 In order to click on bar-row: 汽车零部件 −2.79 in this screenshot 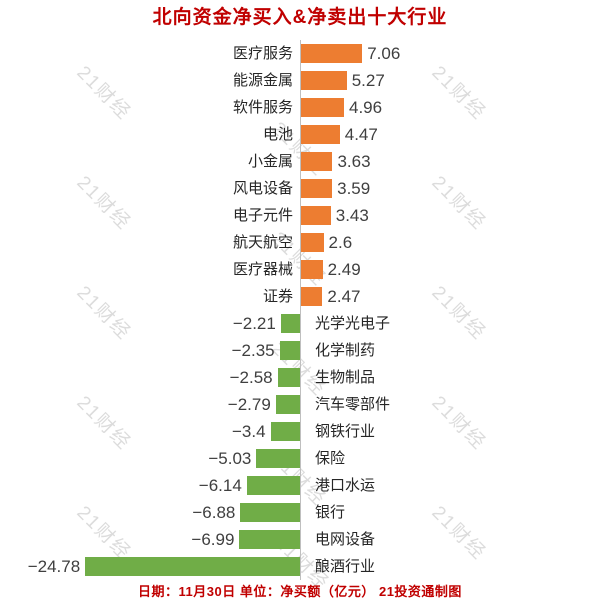, I will do `click(300, 404)`.